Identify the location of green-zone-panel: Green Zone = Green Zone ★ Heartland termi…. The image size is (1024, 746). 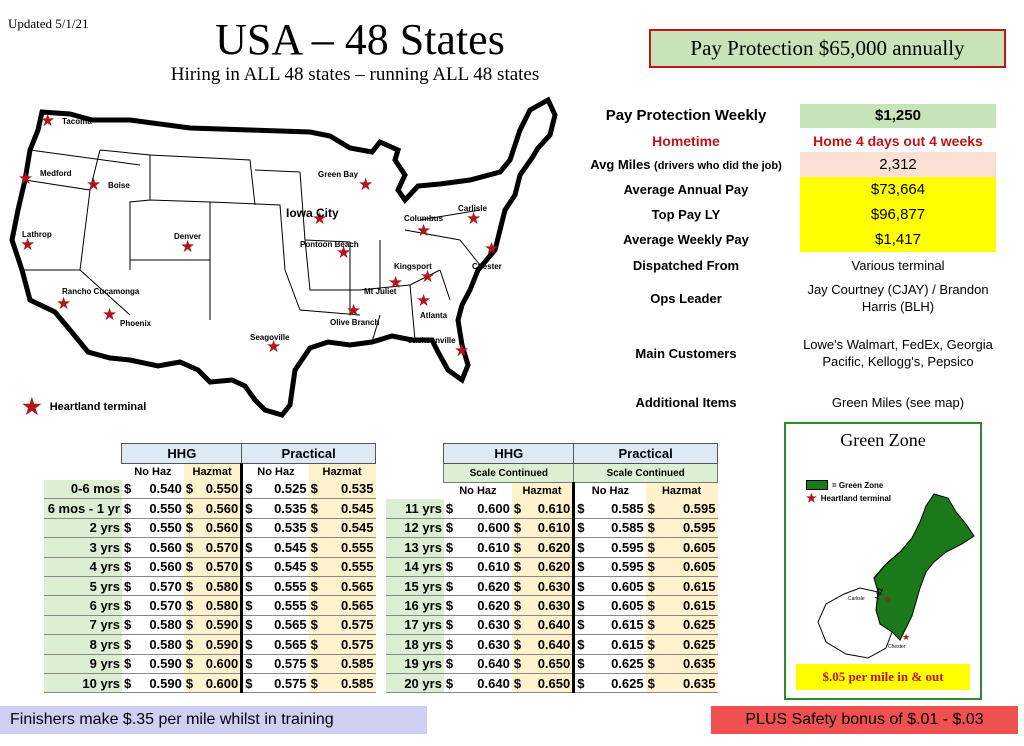
(883, 561).